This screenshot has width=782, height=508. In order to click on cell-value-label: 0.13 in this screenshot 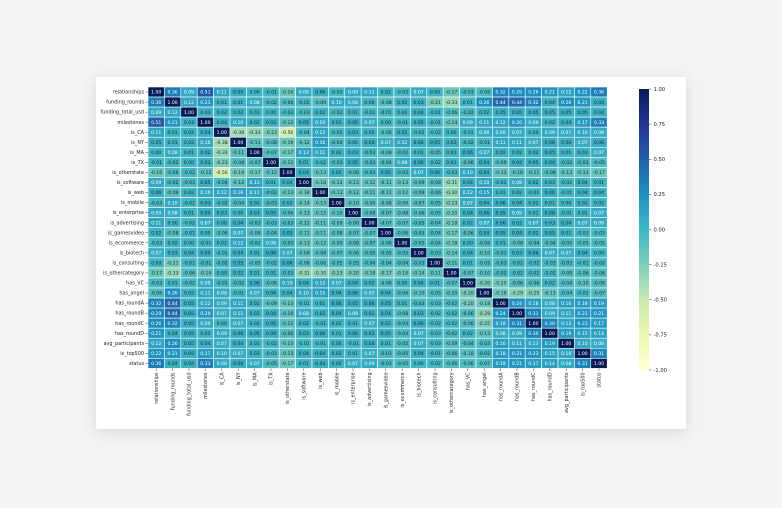, I will do `click(304, 153)`.